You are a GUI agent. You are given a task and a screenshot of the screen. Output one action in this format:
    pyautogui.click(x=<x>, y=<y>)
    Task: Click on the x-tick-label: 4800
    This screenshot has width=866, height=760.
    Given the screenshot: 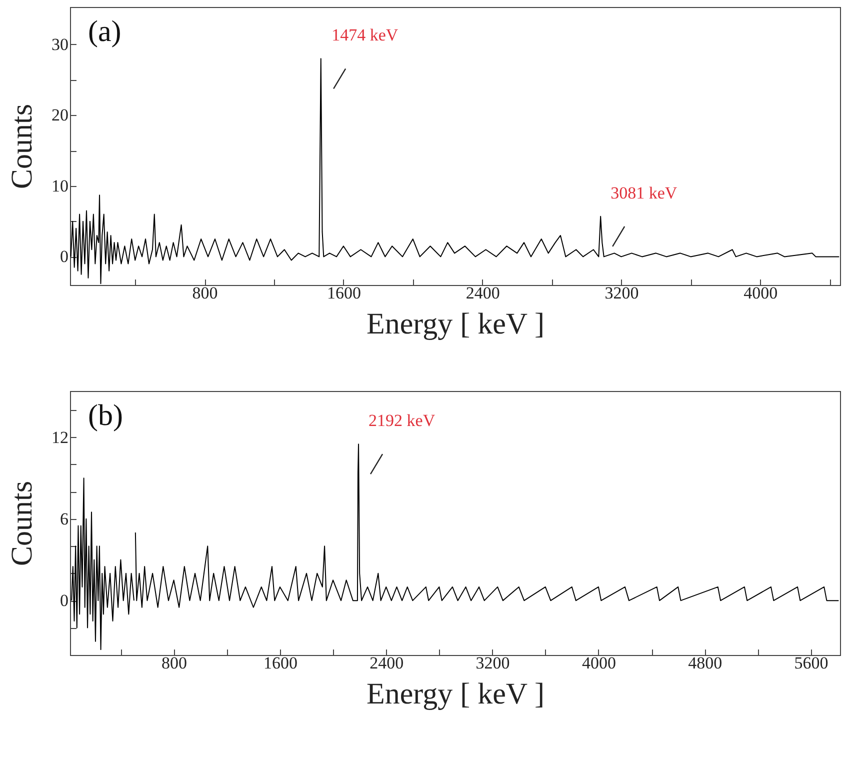 What is the action you would take?
    pyautogui.click(x=705, y=663)
    